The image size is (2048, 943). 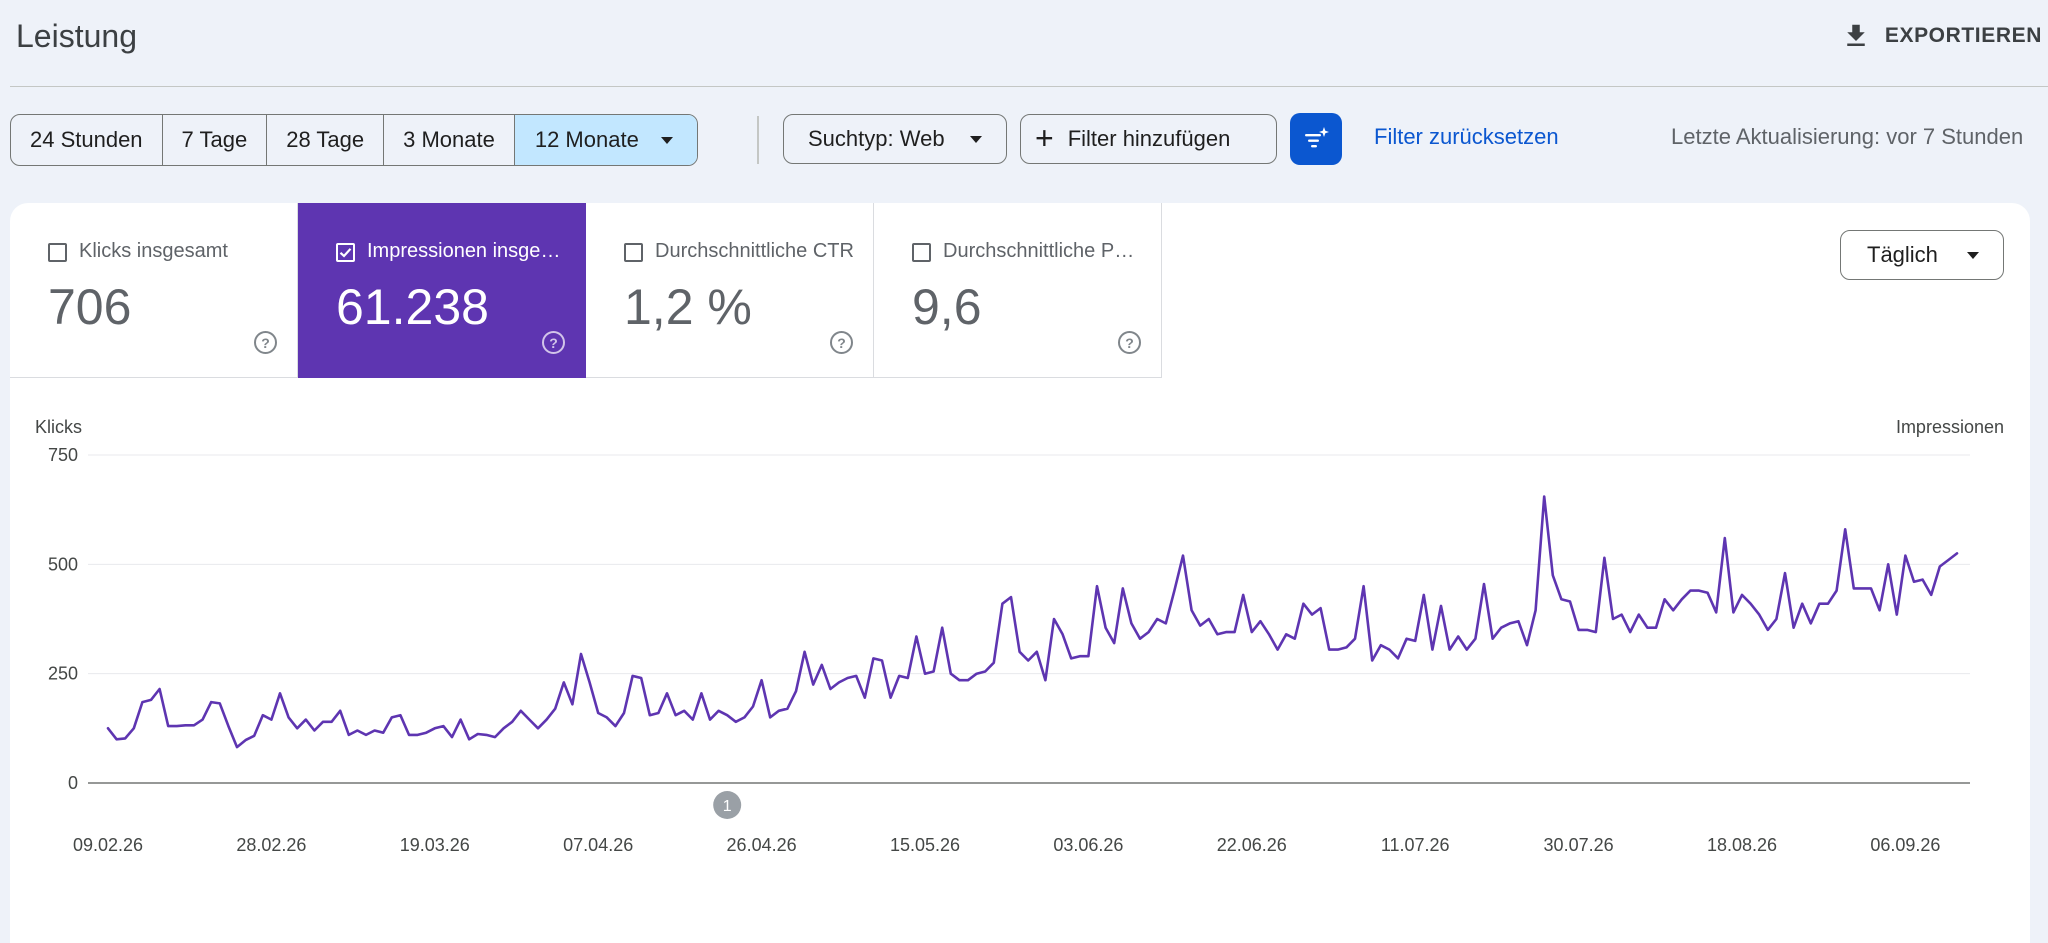 I want to click on check-icon, so click(x=345, y=253).